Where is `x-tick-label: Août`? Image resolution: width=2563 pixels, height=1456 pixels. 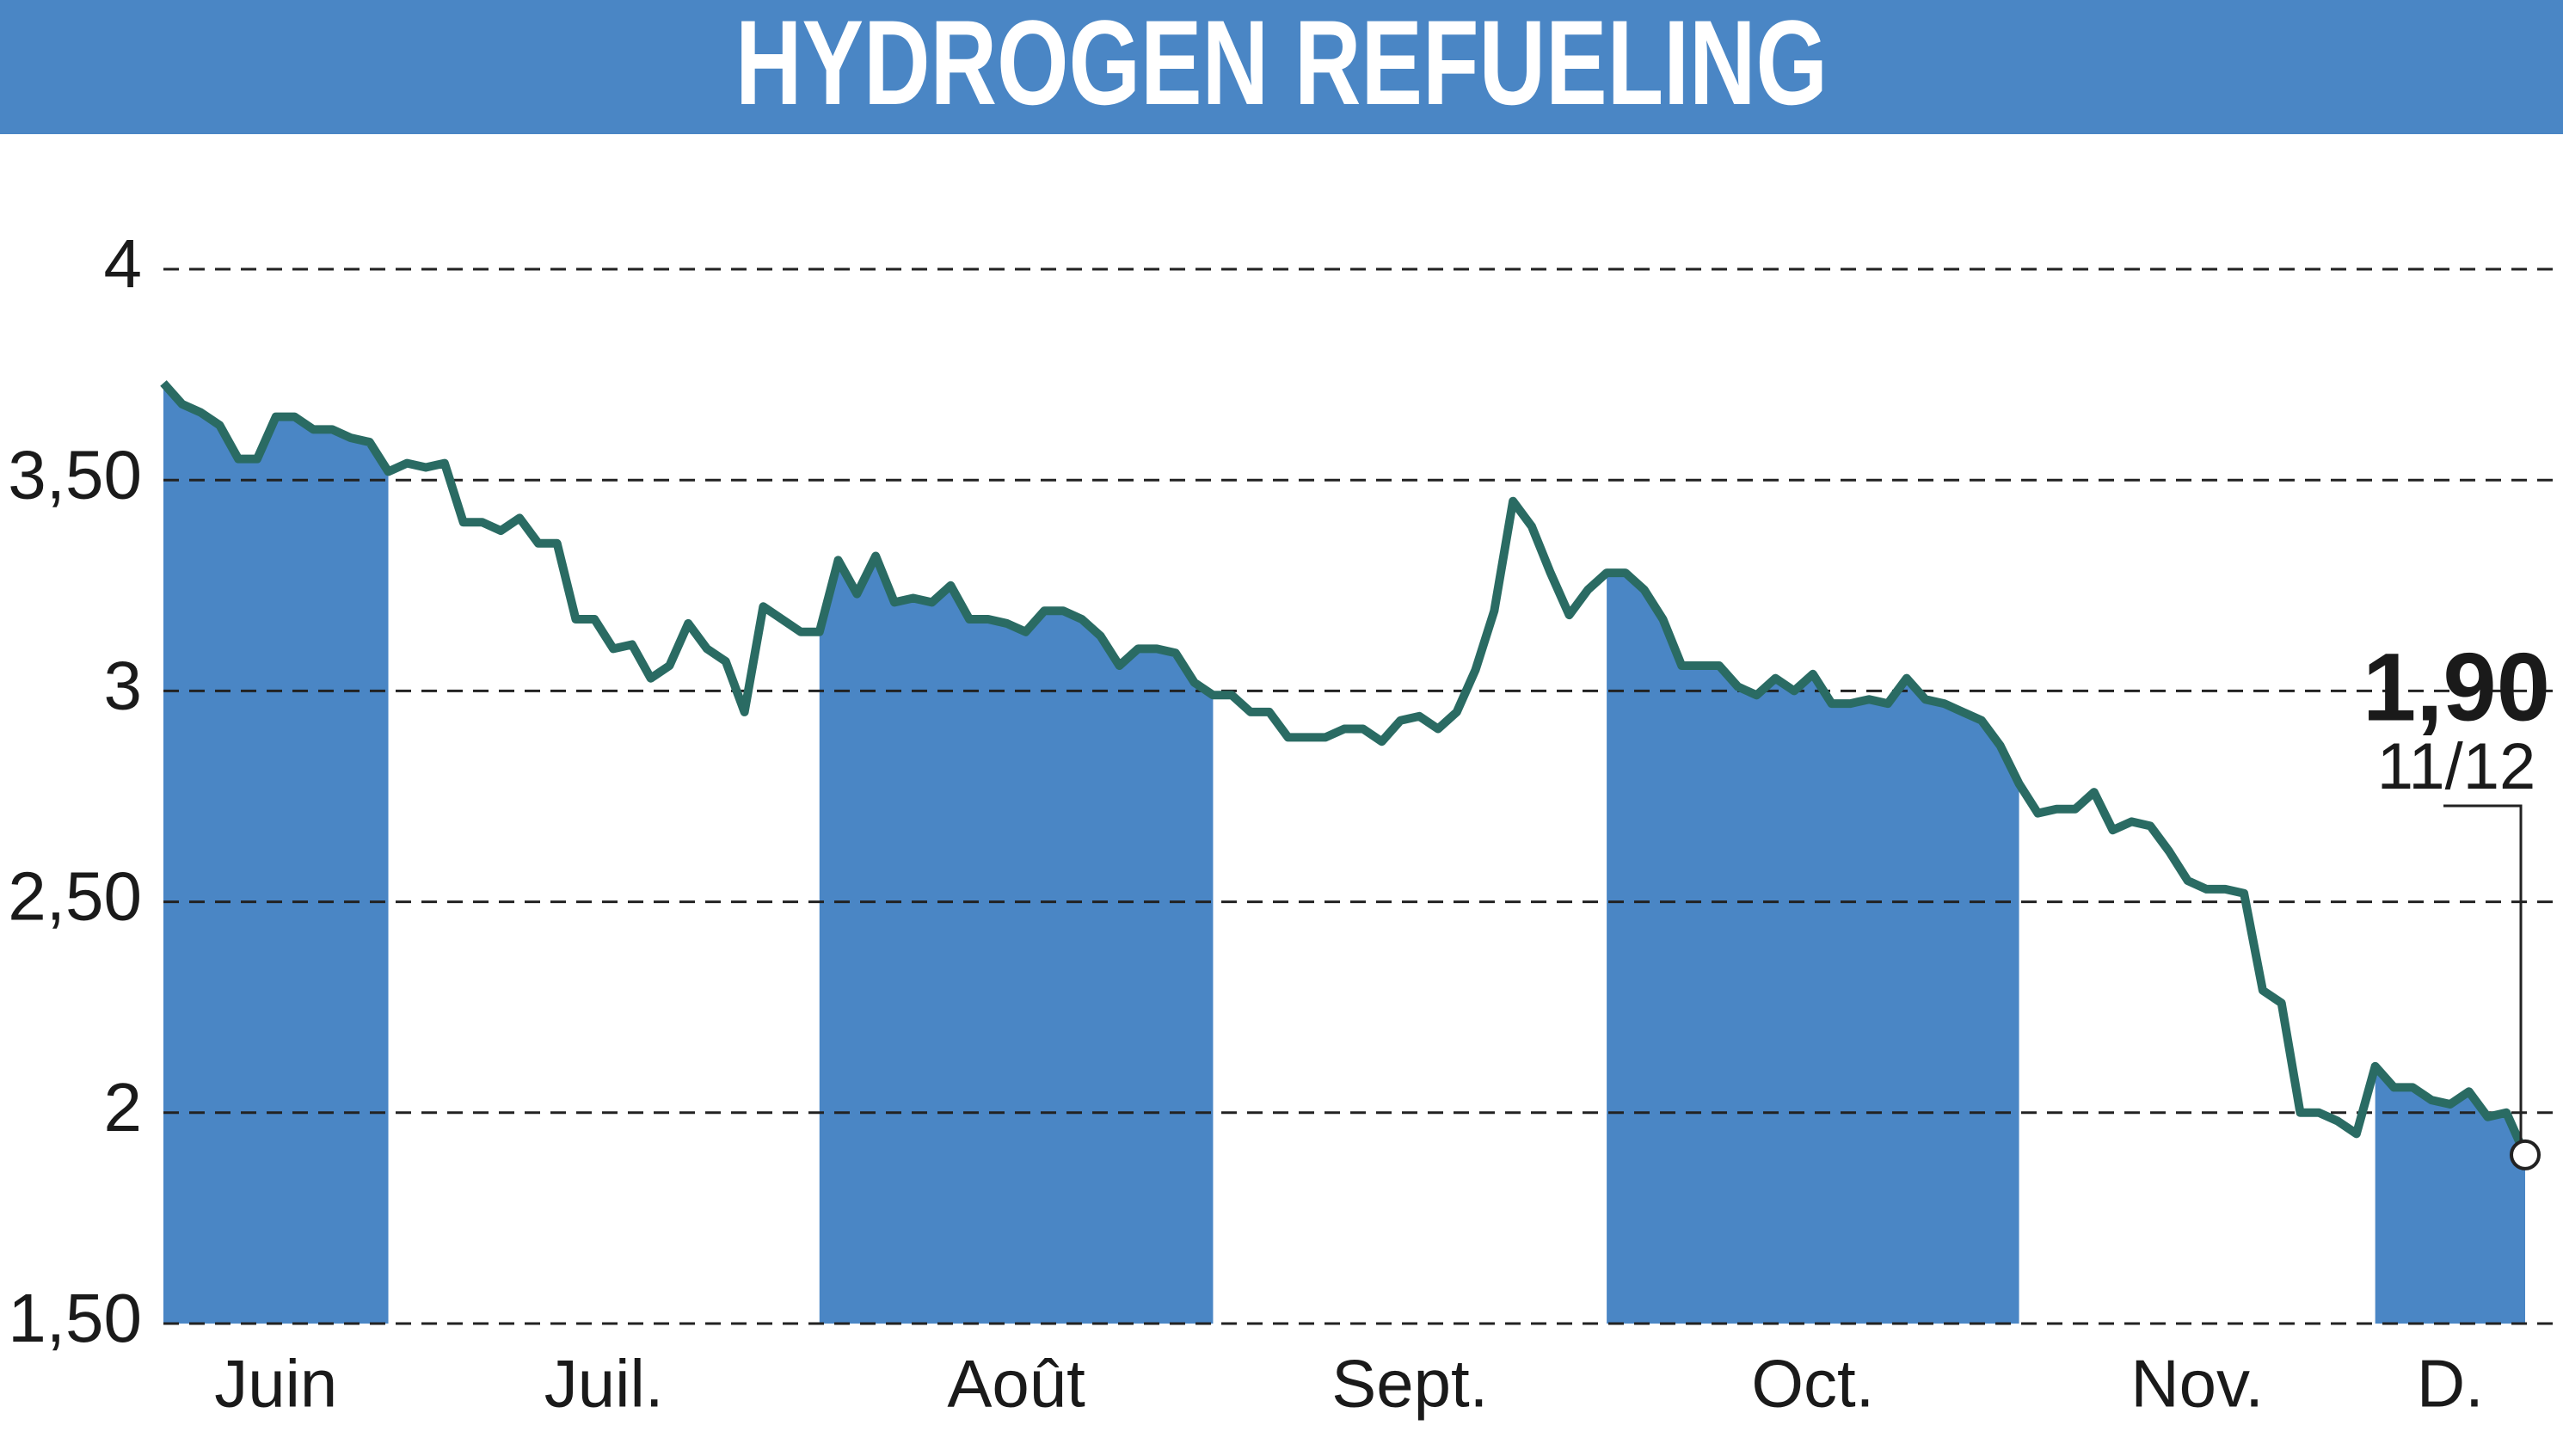
x-tick-label: Août is located at coordinates (1016, 1384).